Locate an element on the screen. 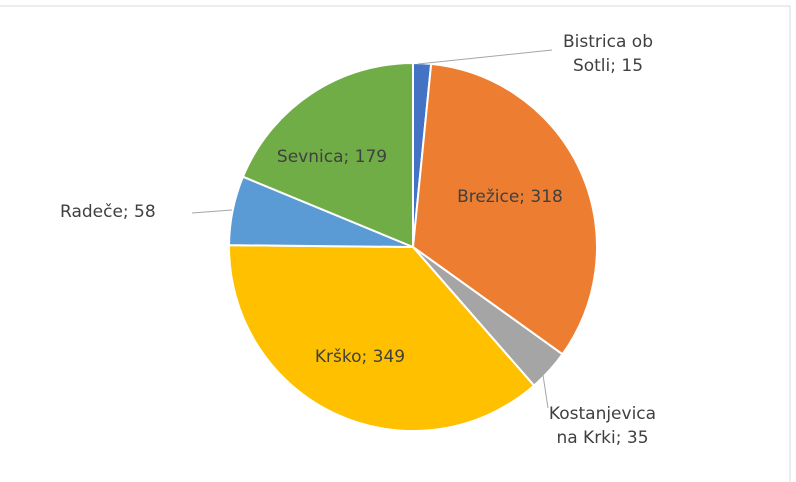 The image size is (796, 482). data-label: Bistrica ob Sotli; 15 is located at coordinates (608, 54).